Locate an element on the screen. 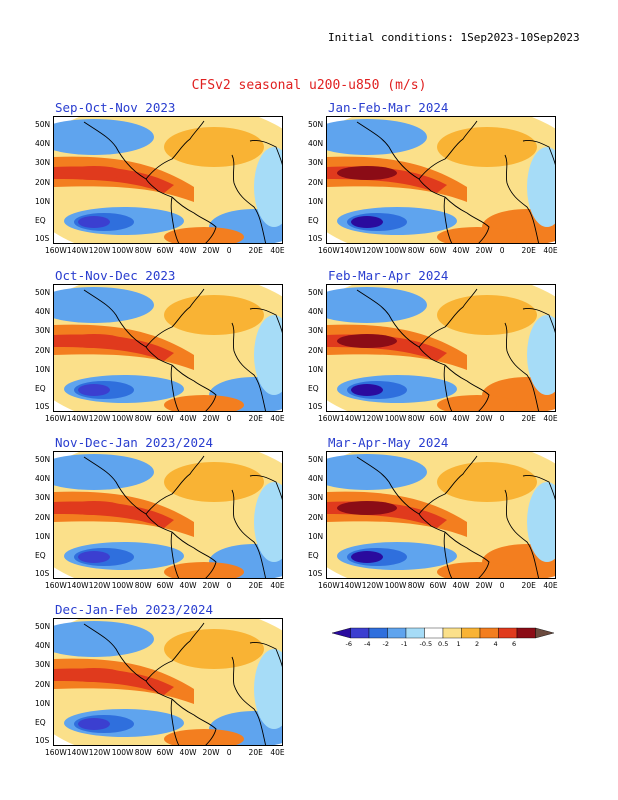 The height and width of the screenshot is (800, 618). colorbar is located at coordinates (443, 633).